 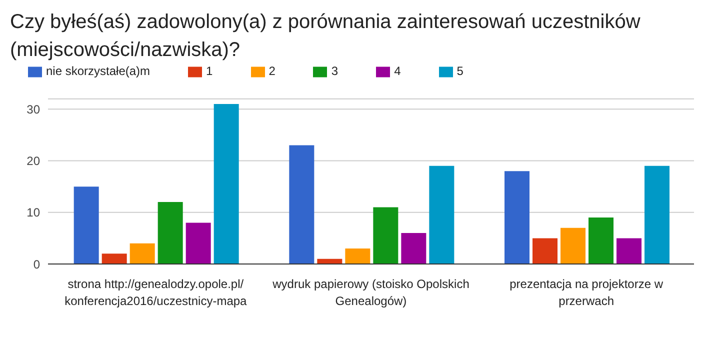 What do you see at coordinates (325, 36) in the screenshot?
I see `chart-title: Czy byłeś(aś) zadowolony(a) z porównania zainteresowań uczestników (miejscowości/nazwiska)?` at bounding box center [325, 36].